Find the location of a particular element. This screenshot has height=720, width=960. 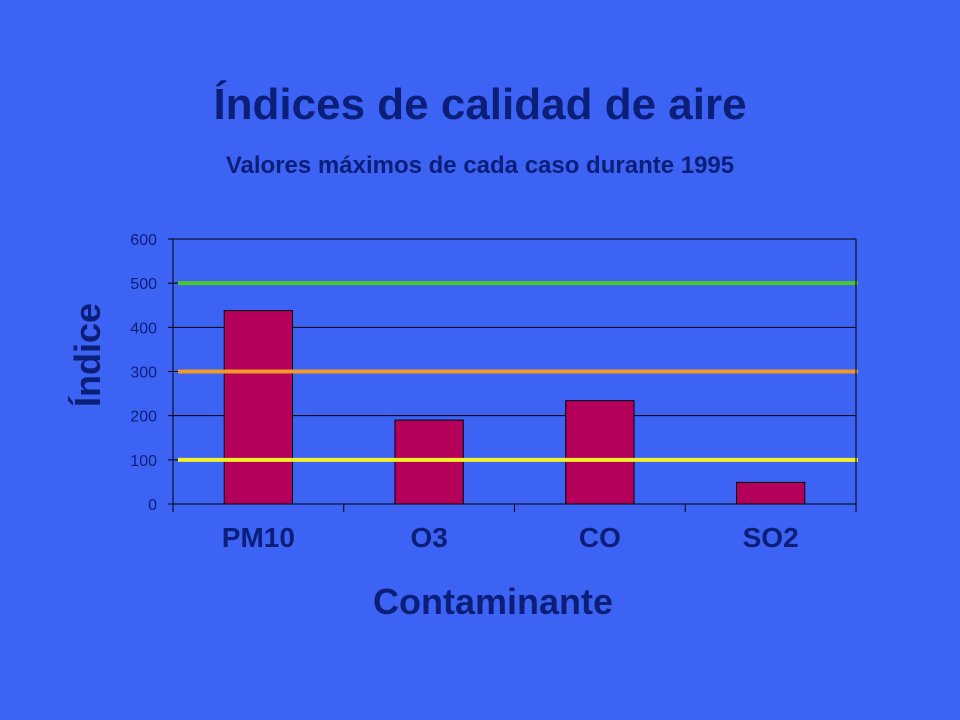

x-category-label: PM10 is located at coordinates (258, 537).